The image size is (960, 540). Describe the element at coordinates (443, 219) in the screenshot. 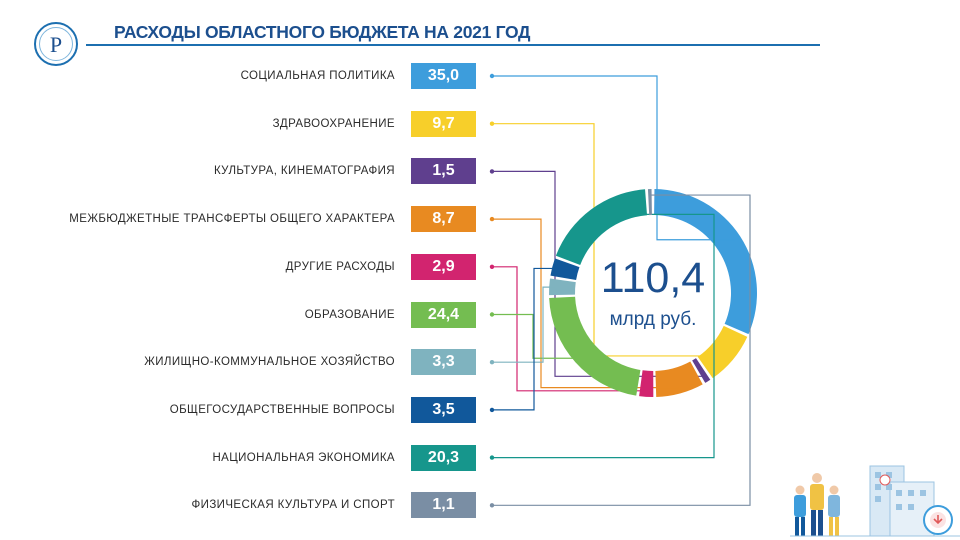

I see `value-box: 8,7` at that location.